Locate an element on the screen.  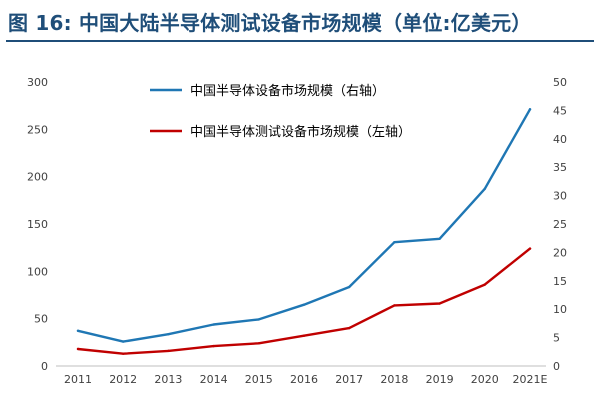
left-tick-label: 250 is located at coordinates (37, 129).